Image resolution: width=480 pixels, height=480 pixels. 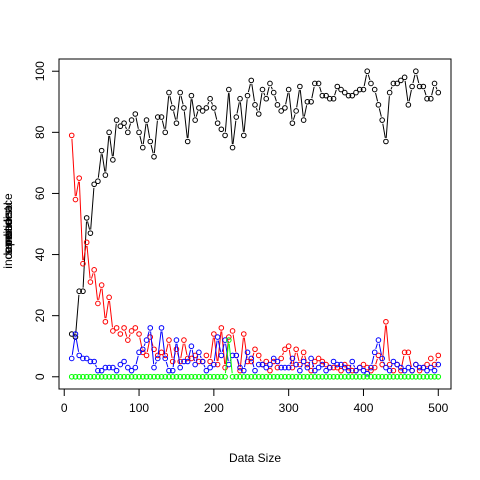 I want to click on x-axis-label: Data Size, so click(x=255, y=458).